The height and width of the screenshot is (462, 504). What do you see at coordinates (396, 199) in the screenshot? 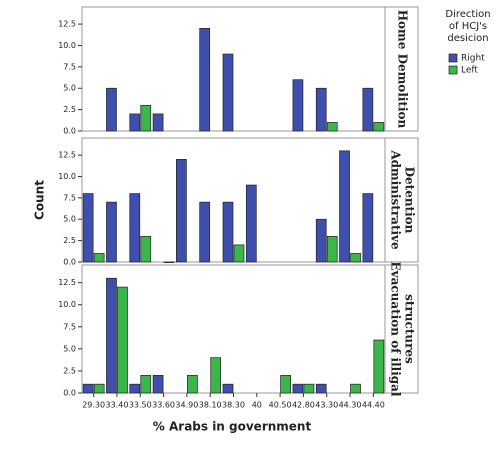
I see `strip-label: Administrative` at bounding box center [396, 199].